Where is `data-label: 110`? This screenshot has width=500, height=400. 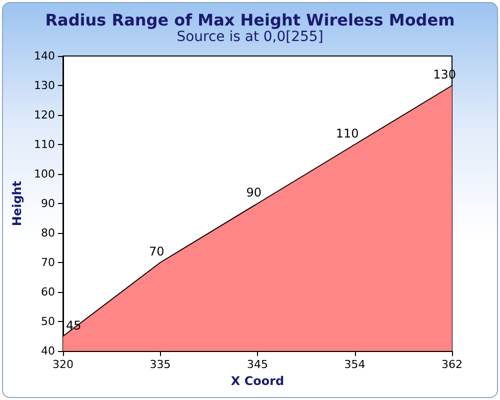 data-label: 110 is located at coordinates (347, 133).